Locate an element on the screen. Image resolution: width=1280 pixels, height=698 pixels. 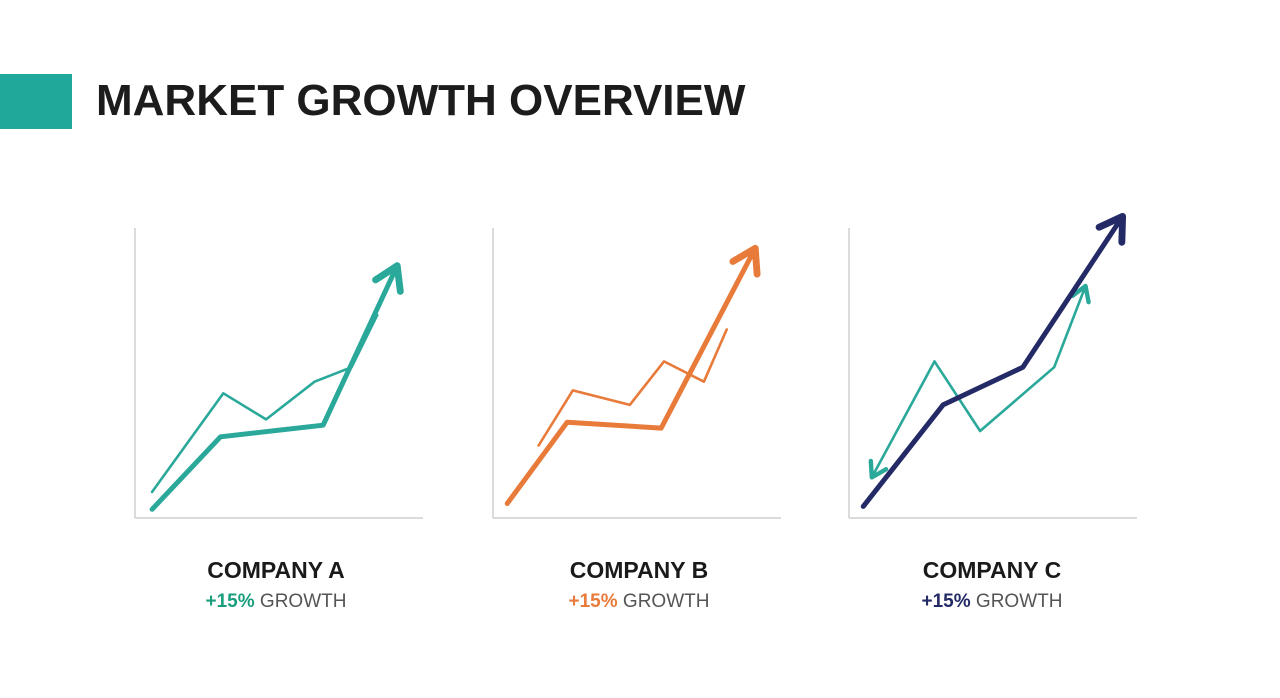
chart-company-a is located at coordinates (285, 375).